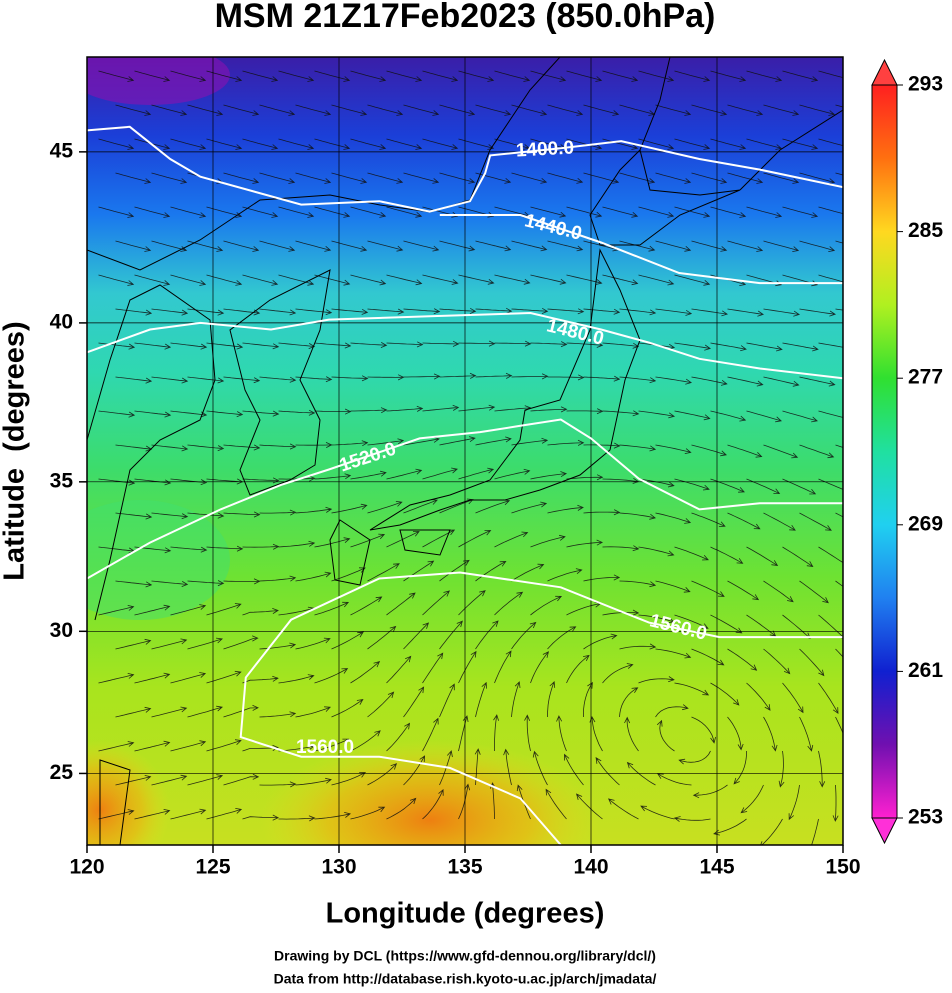  I want to click on colorbar-tick-label: 253, so click(925, 817).